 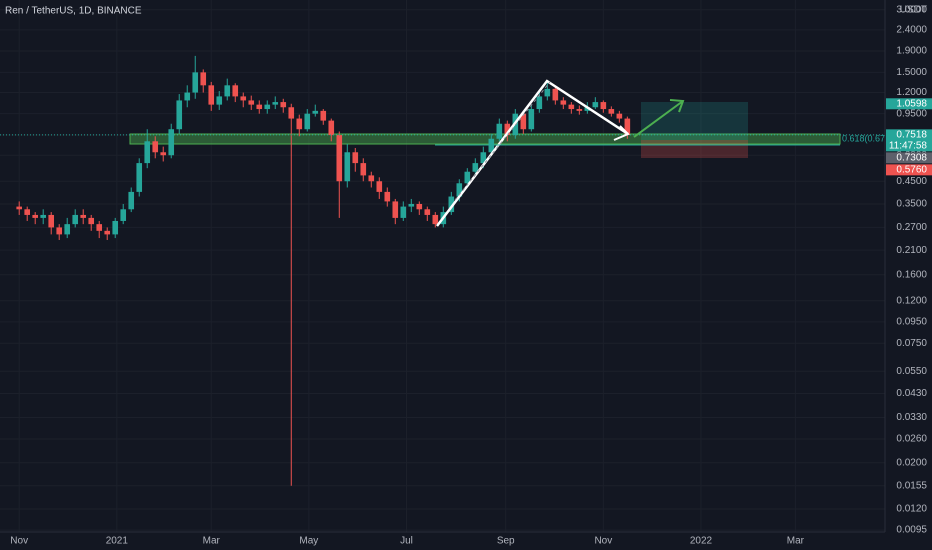 What do you see at coordinates (485, 139) in the screenshot?
I see `support-zone` at bounding box center [485, 139].